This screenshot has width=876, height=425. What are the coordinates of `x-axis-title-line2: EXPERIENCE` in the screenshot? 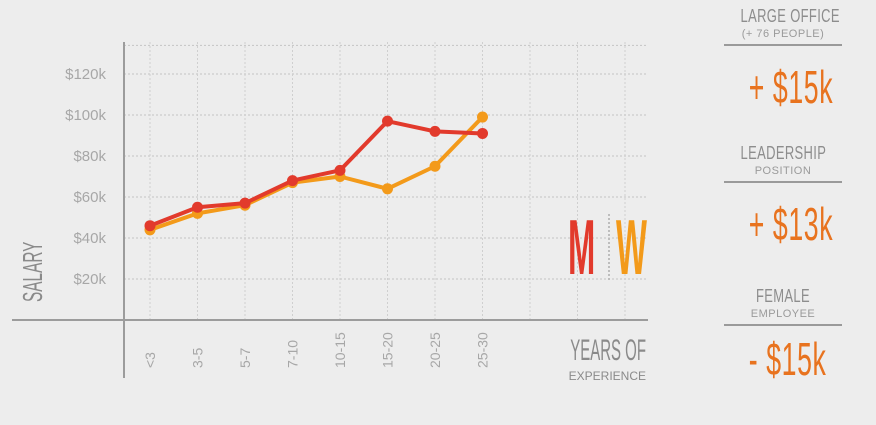 It's located at (607, 376).